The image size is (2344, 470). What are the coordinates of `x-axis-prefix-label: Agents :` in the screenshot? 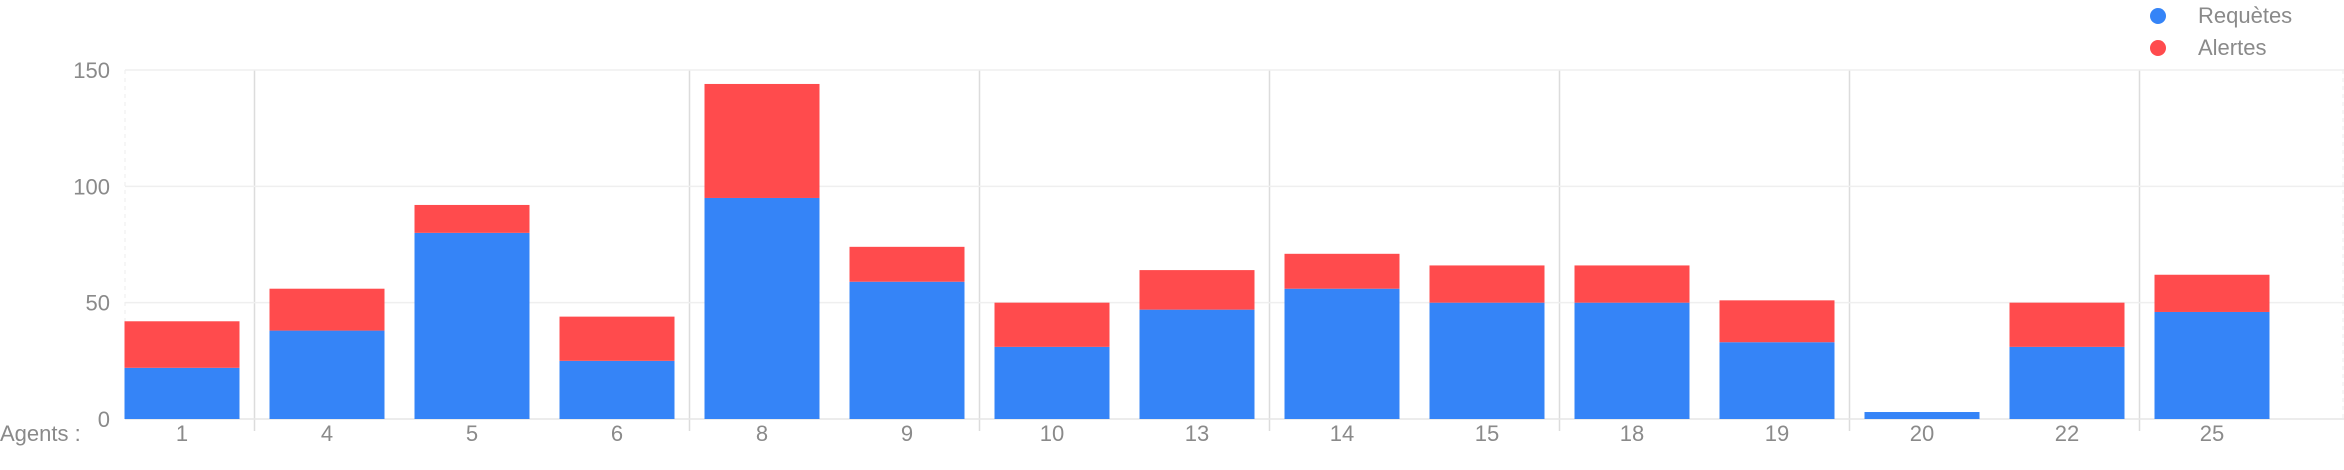 It's located at (40, 433).